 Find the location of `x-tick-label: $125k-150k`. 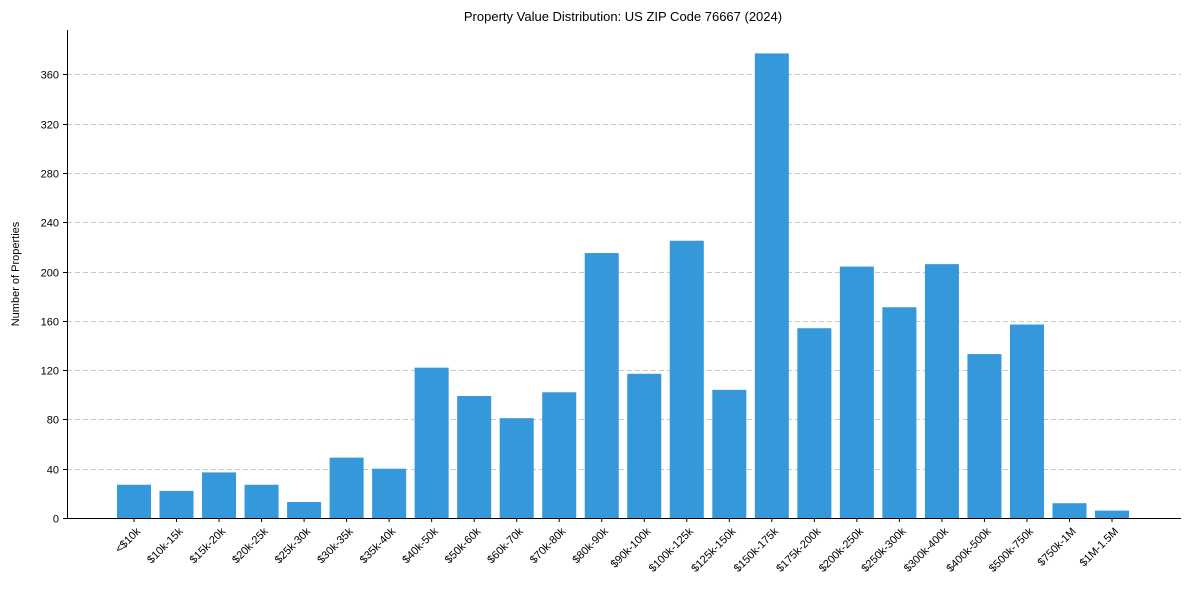

x-tick-label: $125k-150k is located at coordinates (713, 549).